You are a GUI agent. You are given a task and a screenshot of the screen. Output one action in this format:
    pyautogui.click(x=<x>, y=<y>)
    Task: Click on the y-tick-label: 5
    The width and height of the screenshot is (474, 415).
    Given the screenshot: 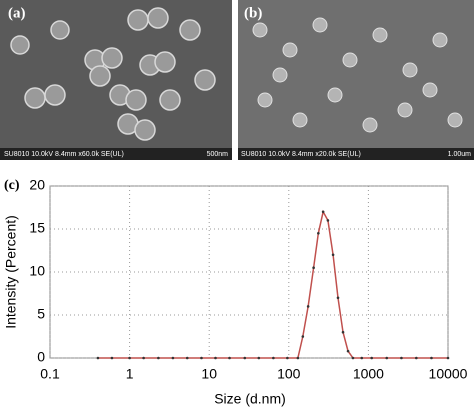 What is the action you would take?
    pyautogui.click(x=41, y=314)
    